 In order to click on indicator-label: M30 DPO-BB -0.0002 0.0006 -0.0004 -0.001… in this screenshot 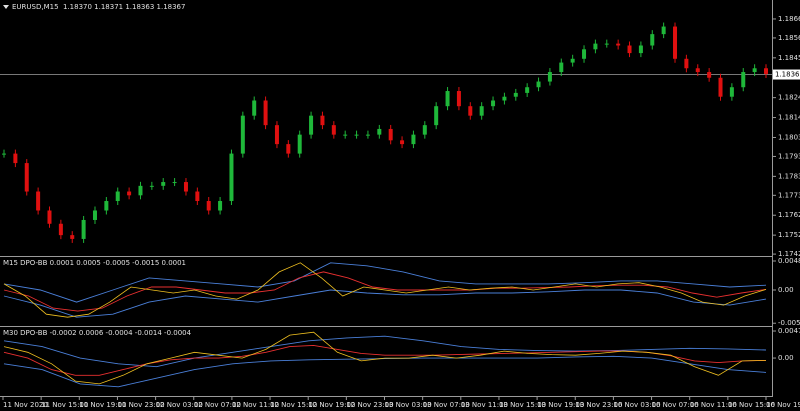, I will do `click(97, 333)`.